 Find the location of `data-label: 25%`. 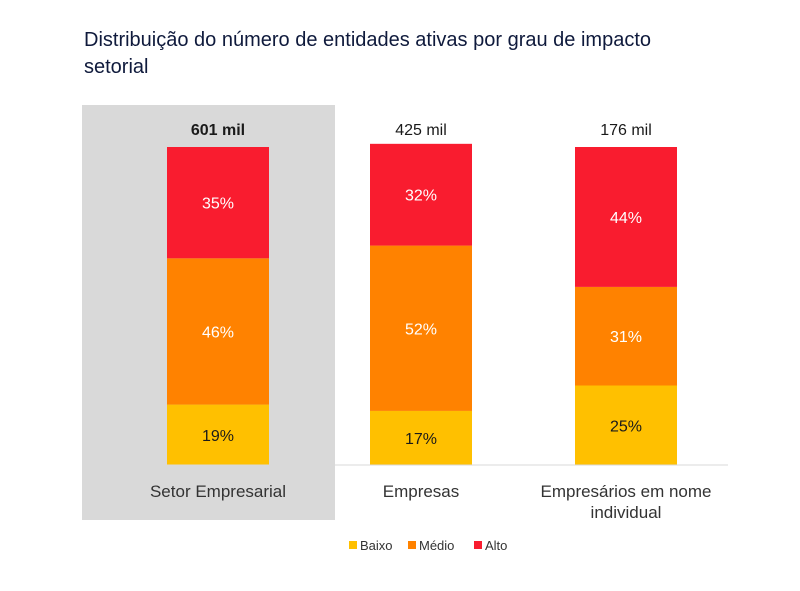

data-label: 25% is located at coordinates (626, 426).